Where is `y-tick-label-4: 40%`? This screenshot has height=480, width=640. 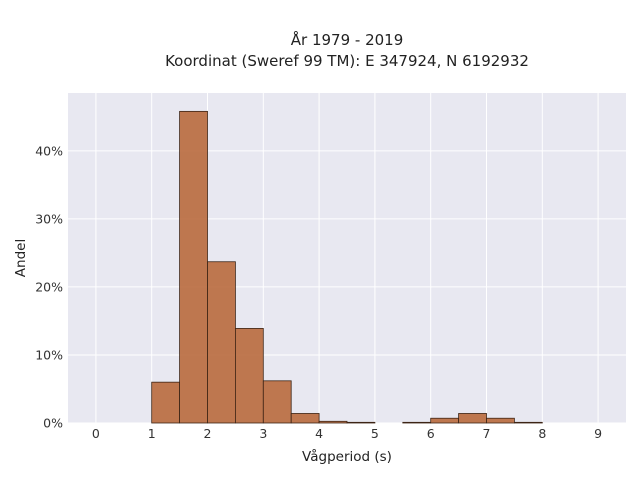 y-tick-label-4: 40% is located at coordinates (49, 150).